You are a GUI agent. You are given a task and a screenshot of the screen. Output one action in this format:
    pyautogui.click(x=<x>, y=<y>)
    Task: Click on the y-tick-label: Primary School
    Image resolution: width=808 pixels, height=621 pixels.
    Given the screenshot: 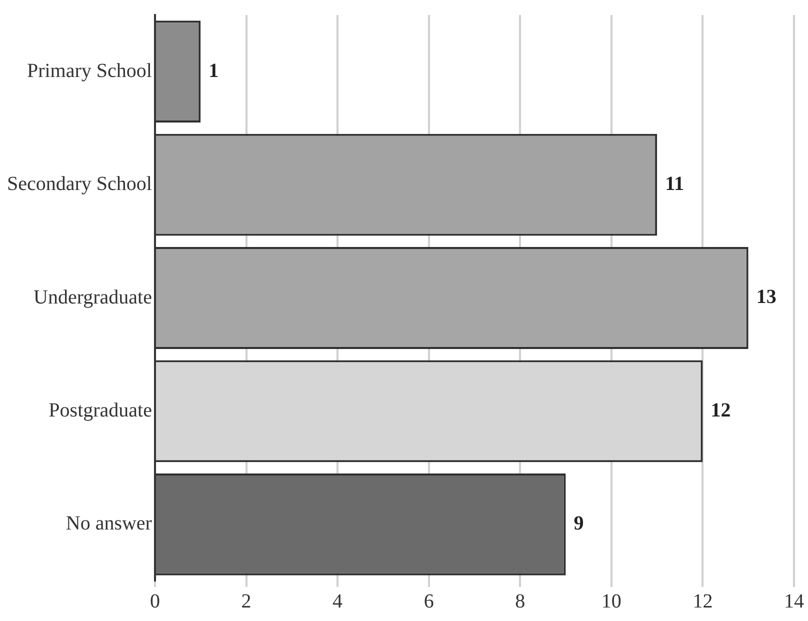 What is the action you would take?
    pyautogui.click(x=89, y=71)
    